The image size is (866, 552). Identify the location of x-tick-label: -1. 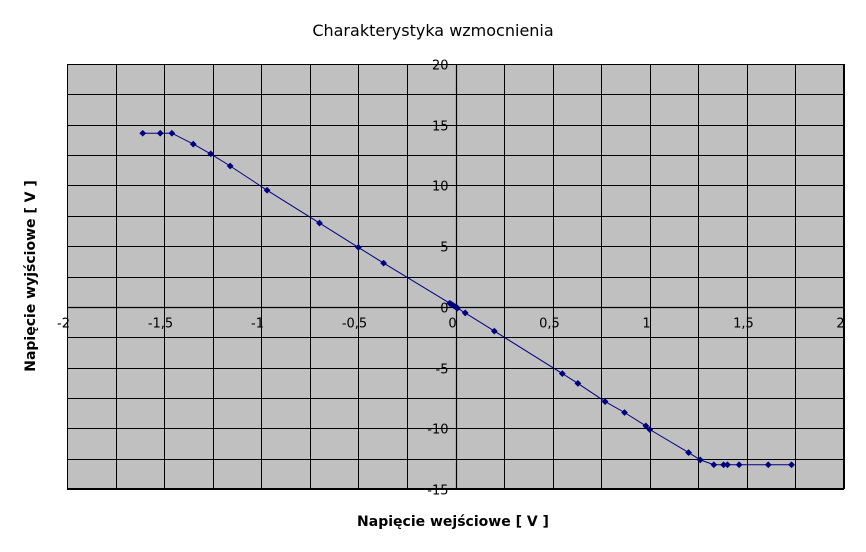
(257, 324).